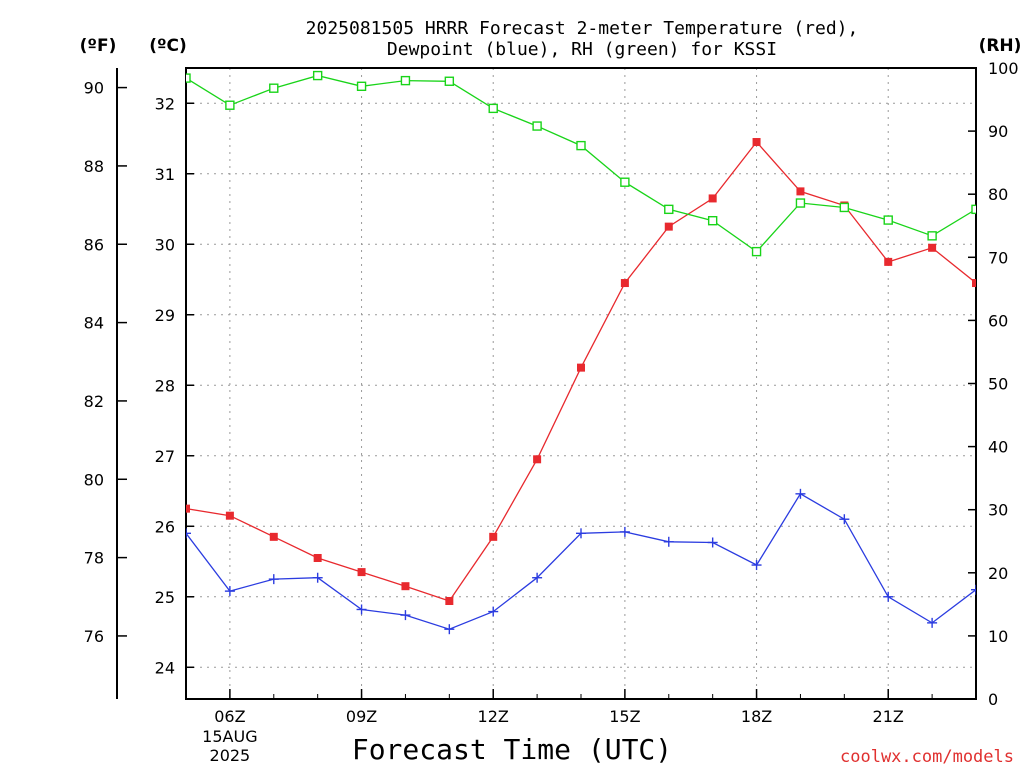 The width and height of the screenshot is (1024, 768). Describe the element at coordinates (165, 385) in the screenshot. I see `celsius-tick-label-28: 28` at that location.